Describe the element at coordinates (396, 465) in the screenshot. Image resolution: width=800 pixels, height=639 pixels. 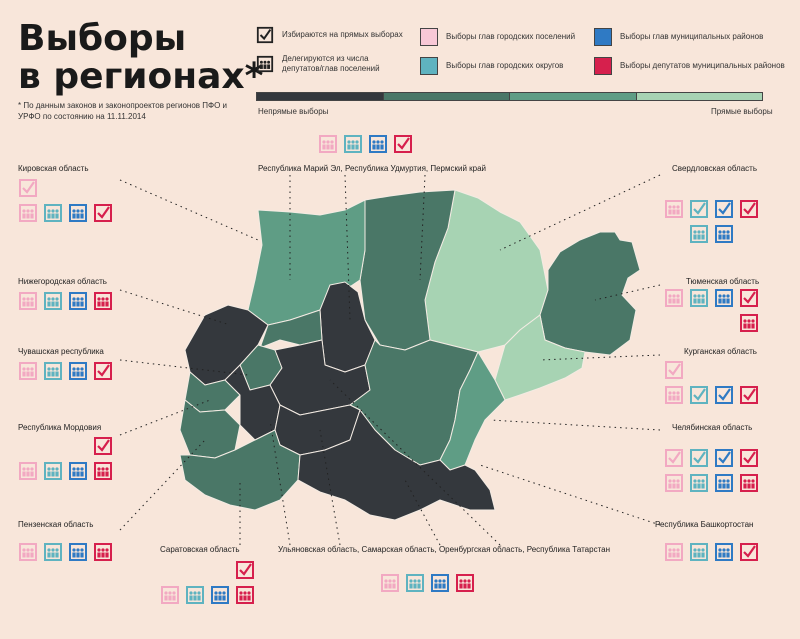
I see `region-orenburg` at that location.